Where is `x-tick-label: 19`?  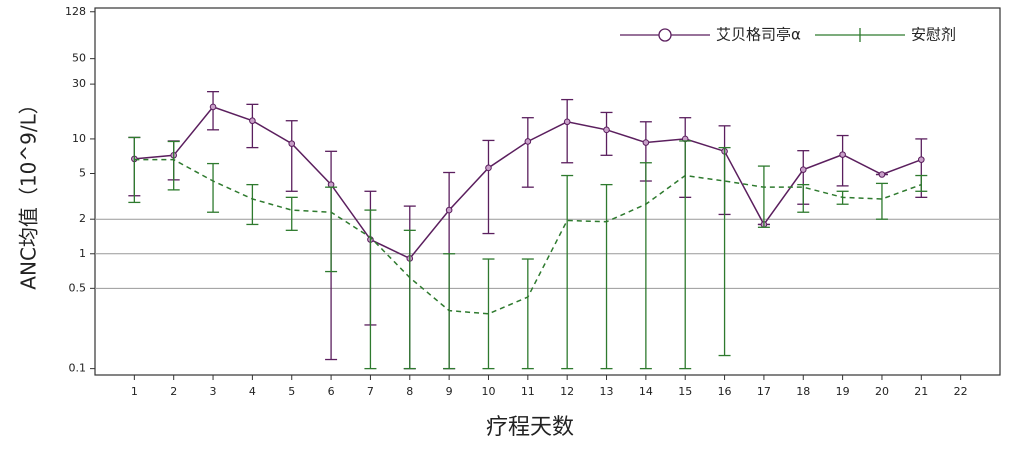
x-tick-label: 19 is located at coordinates (843, 391).